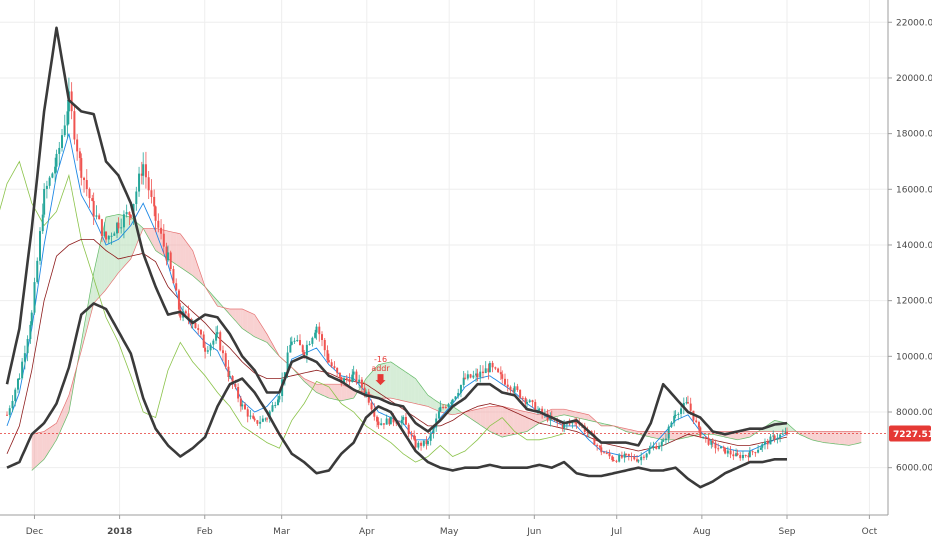 This screenshot has height=550, width=932. I want to click on last-price-label: 7227.51, so click(912, 435).